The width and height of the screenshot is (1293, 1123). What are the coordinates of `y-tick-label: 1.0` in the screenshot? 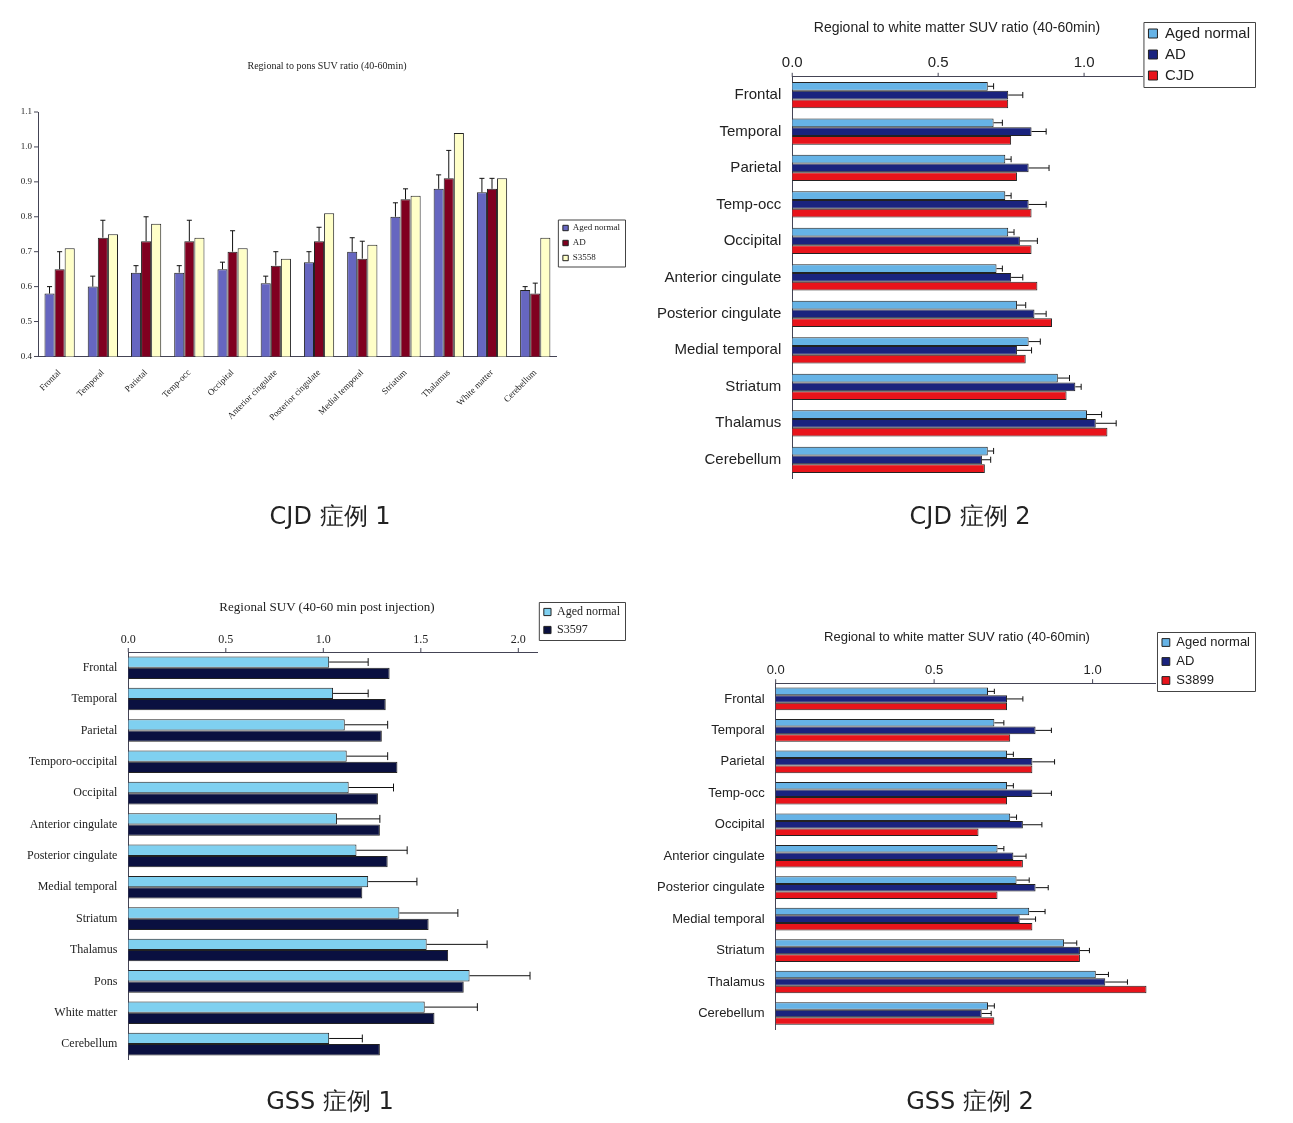 It's located at (26, 146).